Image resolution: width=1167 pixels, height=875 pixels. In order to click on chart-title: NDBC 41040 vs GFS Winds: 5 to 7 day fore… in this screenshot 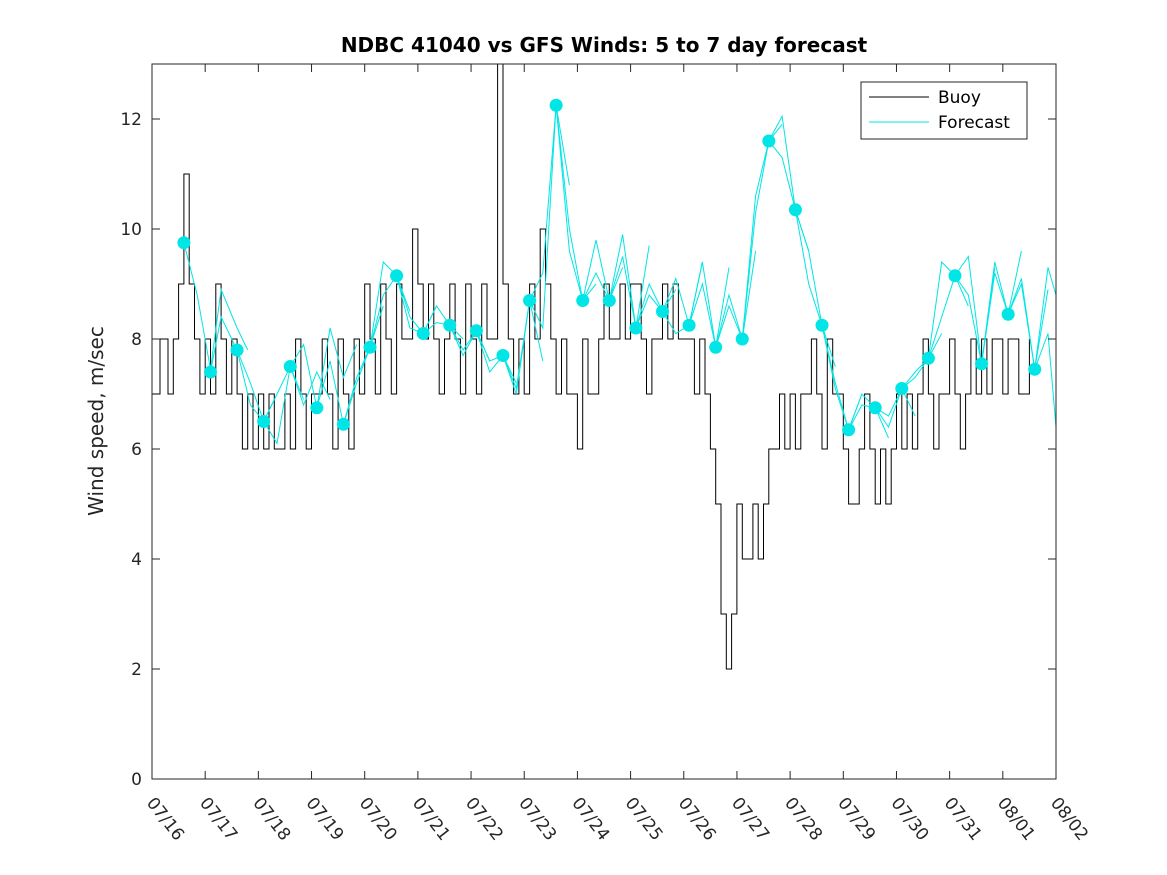, I will do `click(604, 45)`.